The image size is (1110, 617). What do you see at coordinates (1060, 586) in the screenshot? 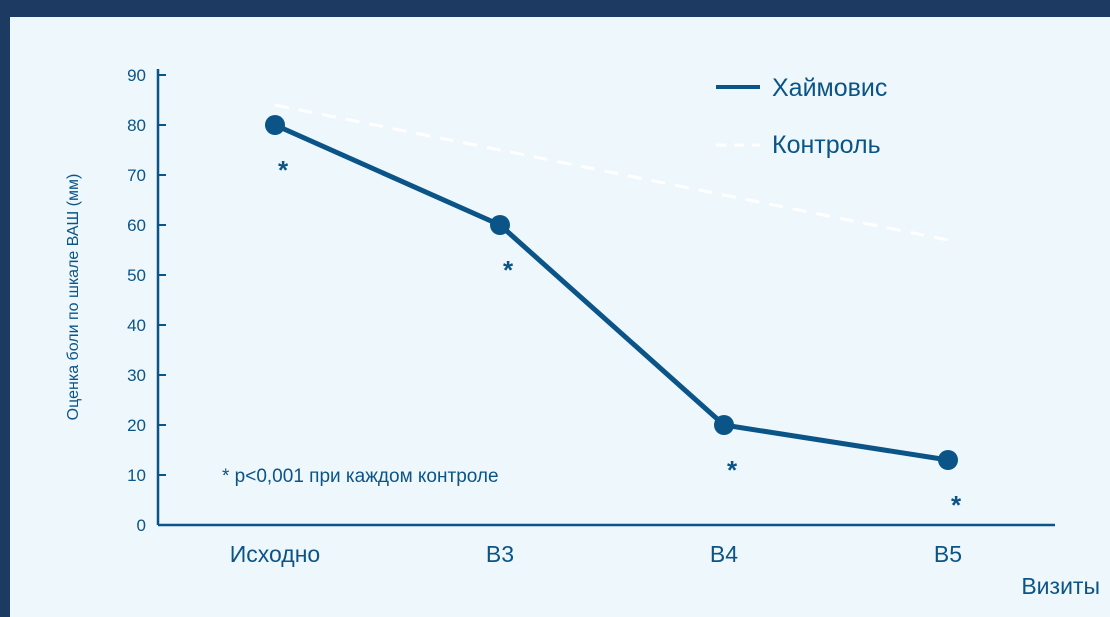
I see `x-axis-label: Визиты` at bounding box center [1060, 586].